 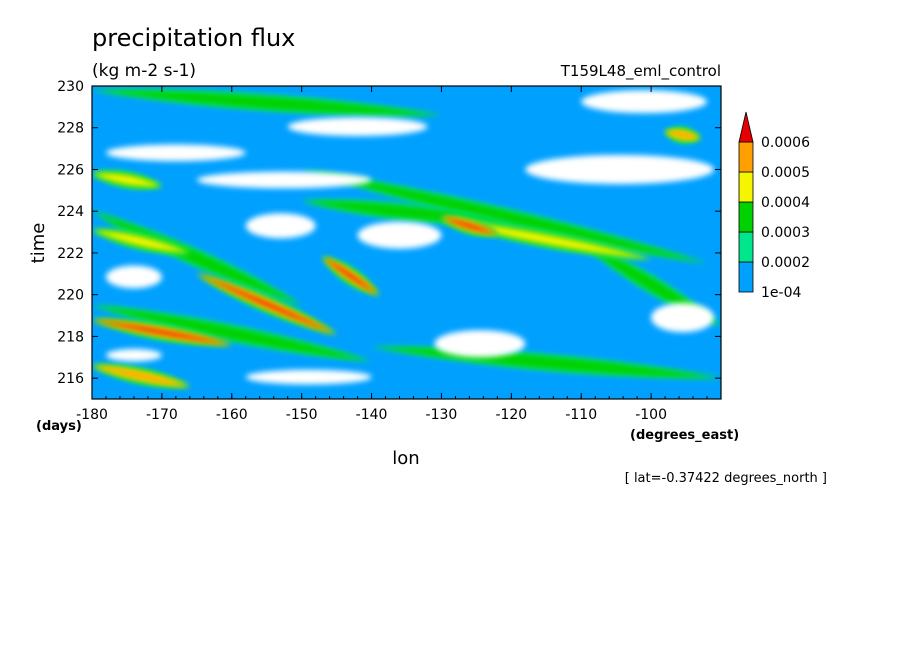 I want to click on x-tick-label: -110, so click(x=581, y=415).